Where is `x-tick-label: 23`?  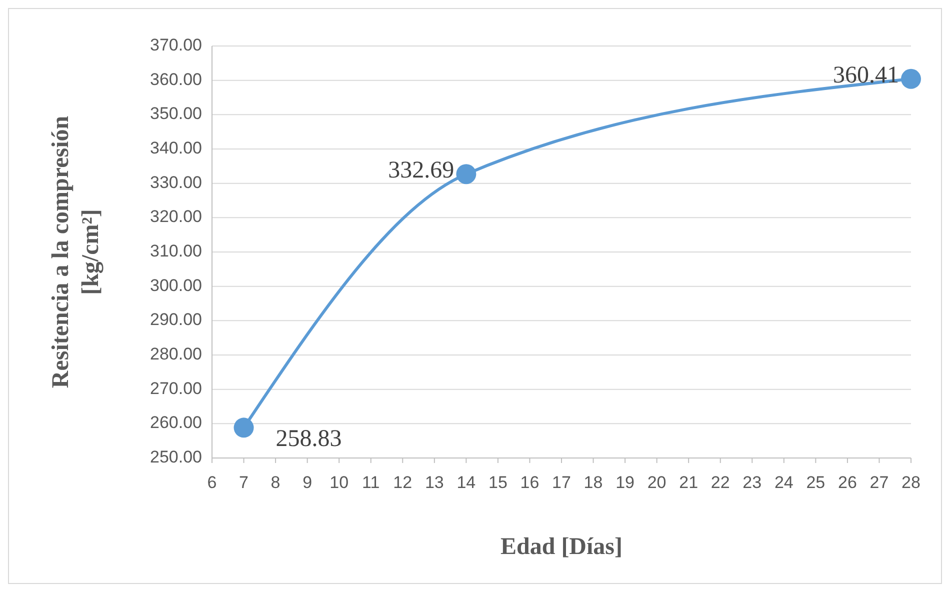
x-tick-label: 23 is located at coordinates (752, 482).